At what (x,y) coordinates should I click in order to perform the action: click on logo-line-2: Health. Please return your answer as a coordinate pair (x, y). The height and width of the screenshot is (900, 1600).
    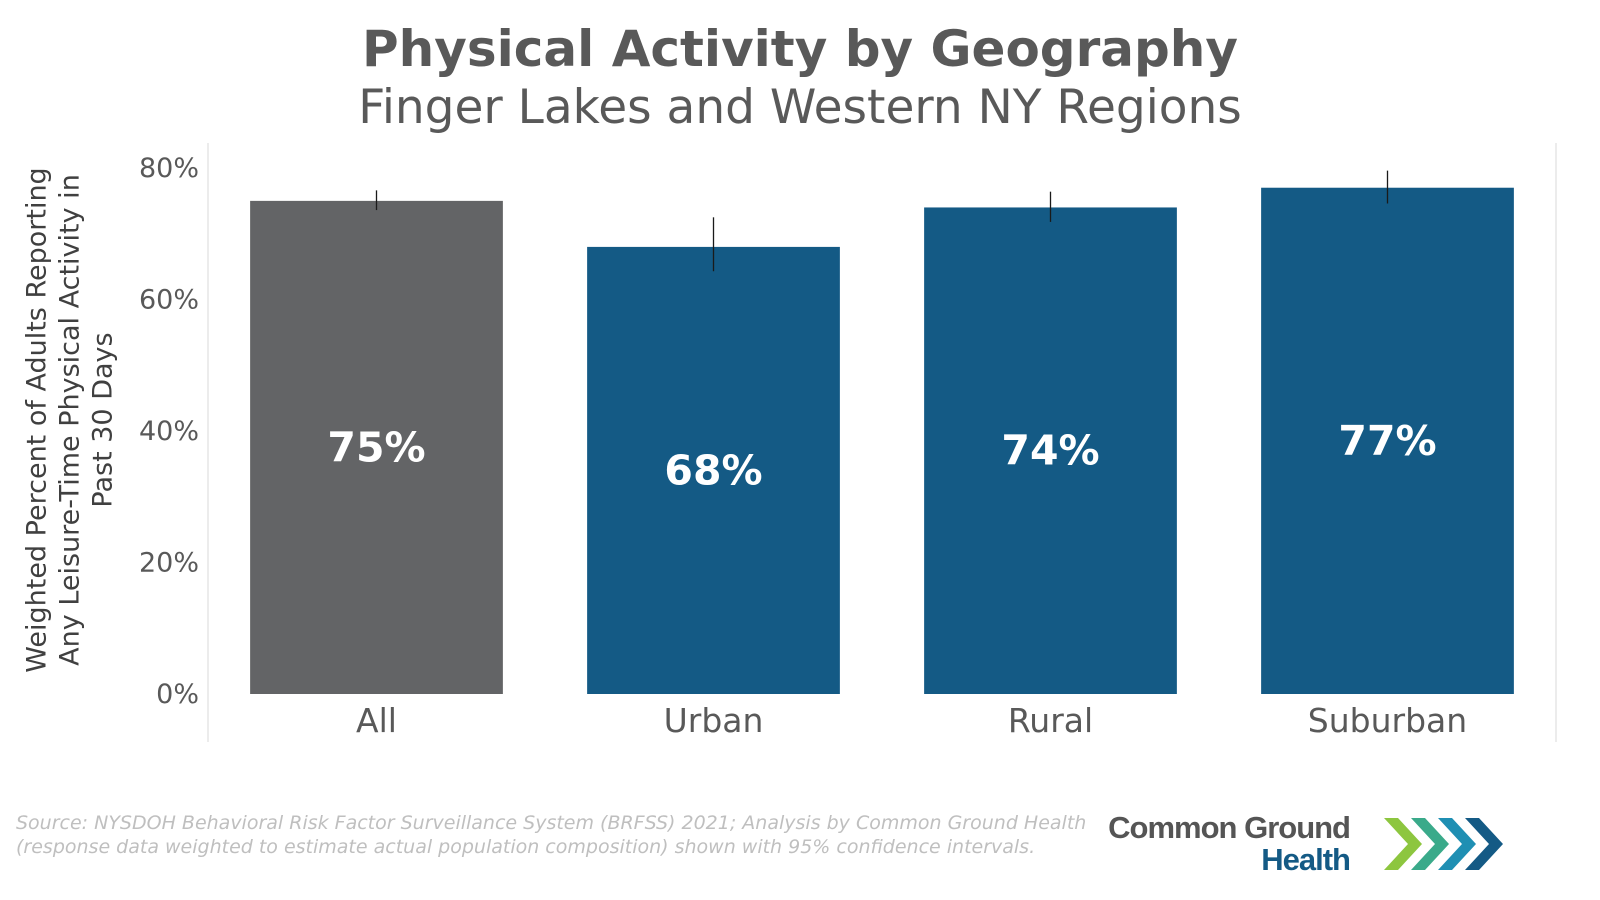
    Looking at the image, I should click on (1306, 859).